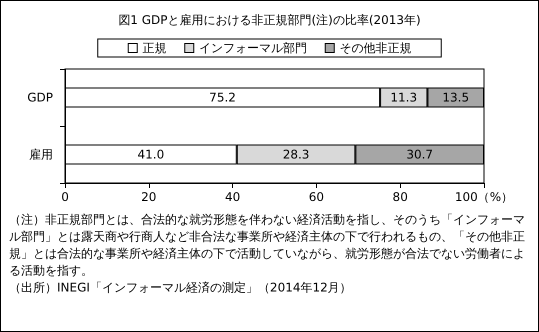  I want to click on x-tick-label: 100（%）, so click(484, 197).